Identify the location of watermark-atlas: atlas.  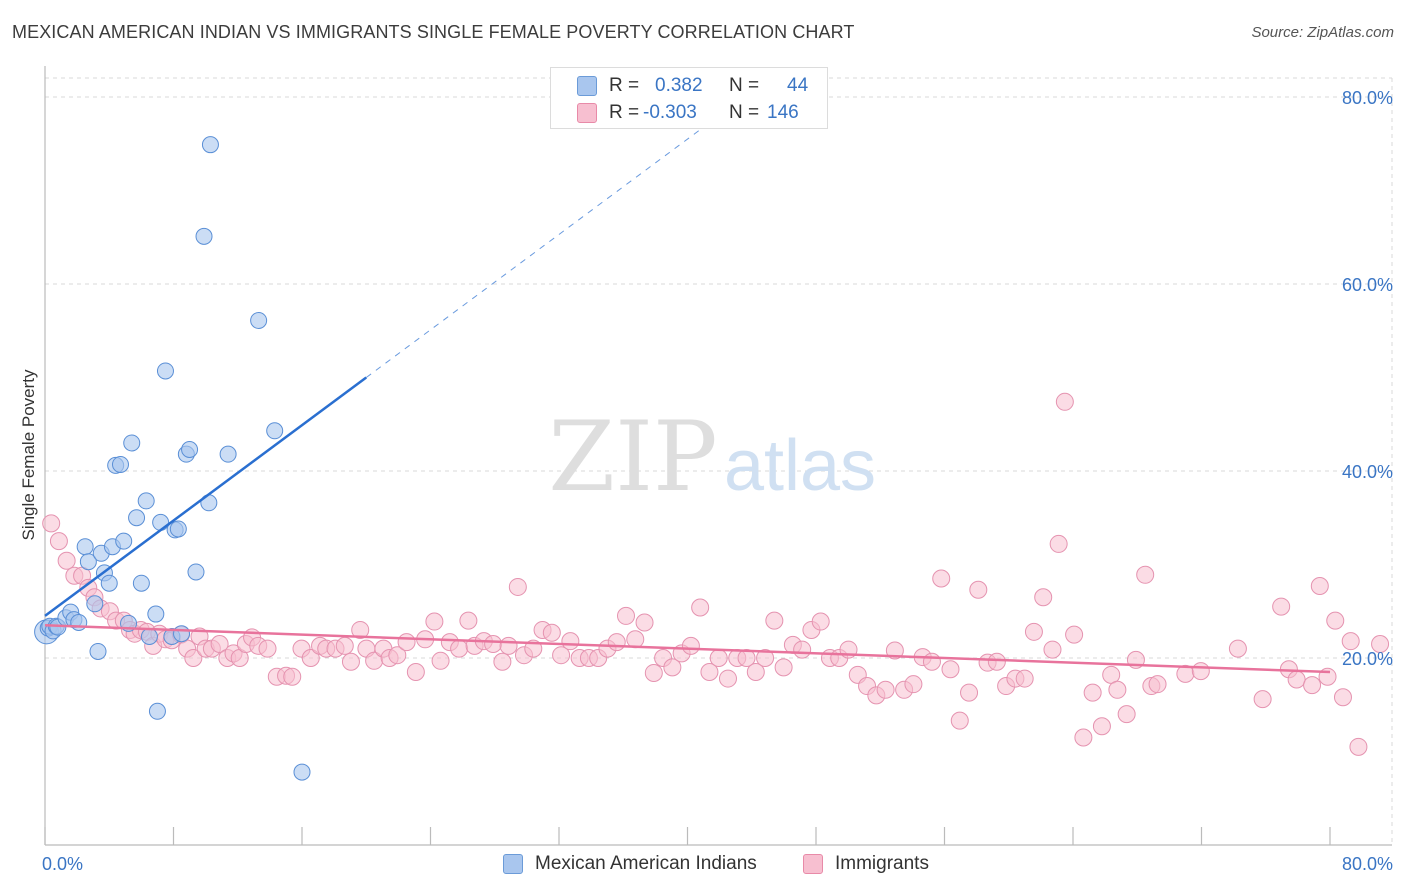
(800, 466).